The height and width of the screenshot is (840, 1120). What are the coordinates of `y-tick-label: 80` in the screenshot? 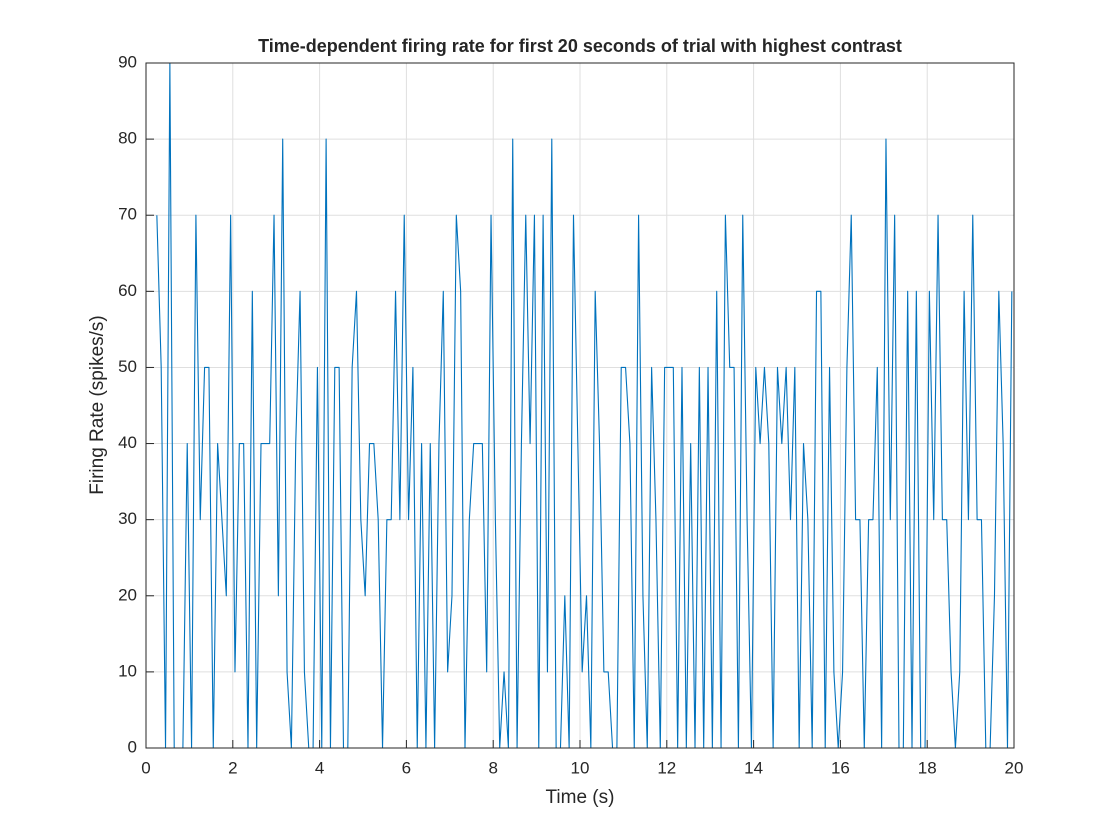 It's located at (127, 138).